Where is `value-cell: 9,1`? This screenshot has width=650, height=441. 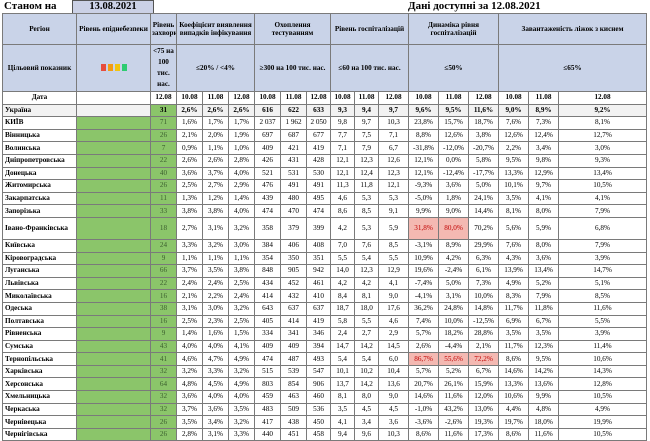
value-cell: 9,1 is located at coordinates (394, 211).